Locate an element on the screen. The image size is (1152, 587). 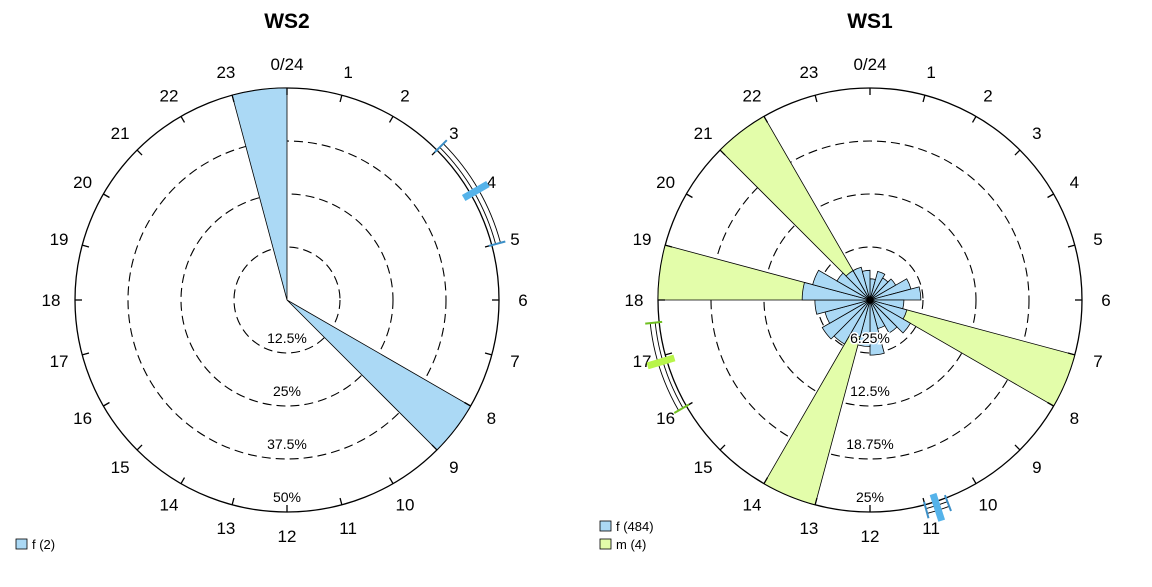
hour-tick-label: 8 is located at coordinates (491, 418).